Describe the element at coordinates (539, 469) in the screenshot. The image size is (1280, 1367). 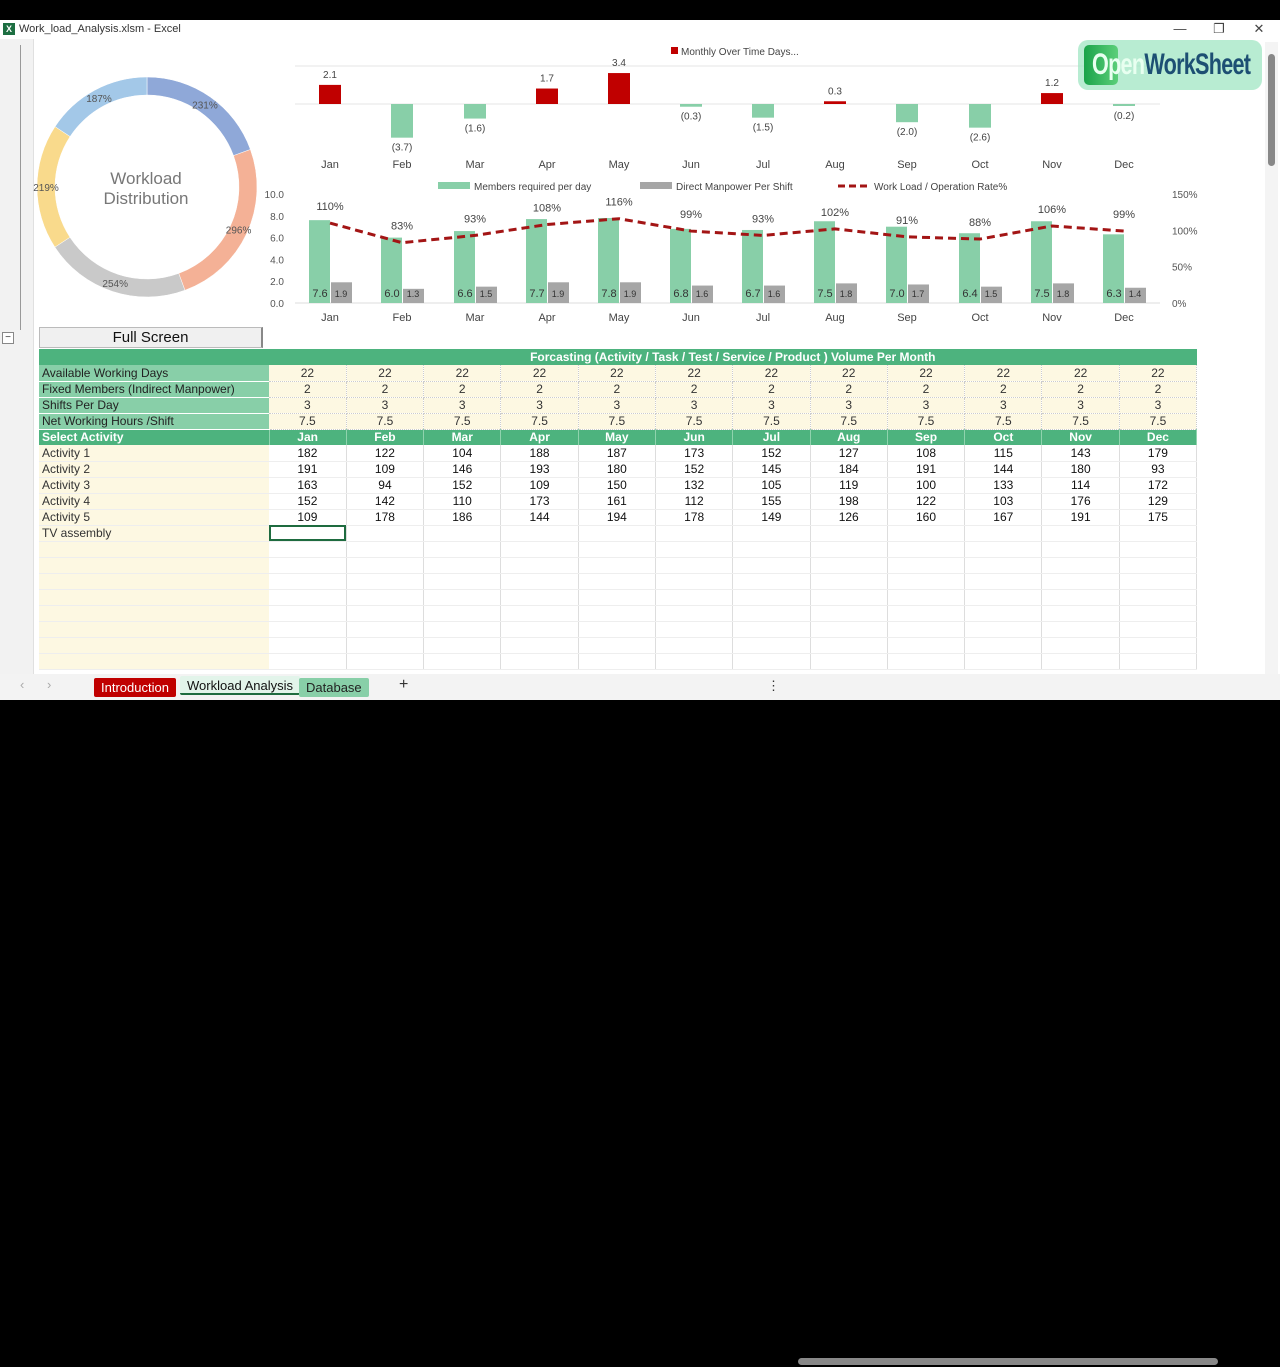
I see `activity-cell: 193` at that location.